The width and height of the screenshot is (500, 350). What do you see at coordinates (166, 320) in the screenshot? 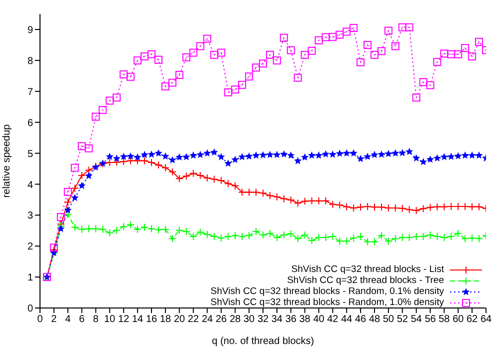
I see `x-tick-label: 18` at bounding box center [166, 320].